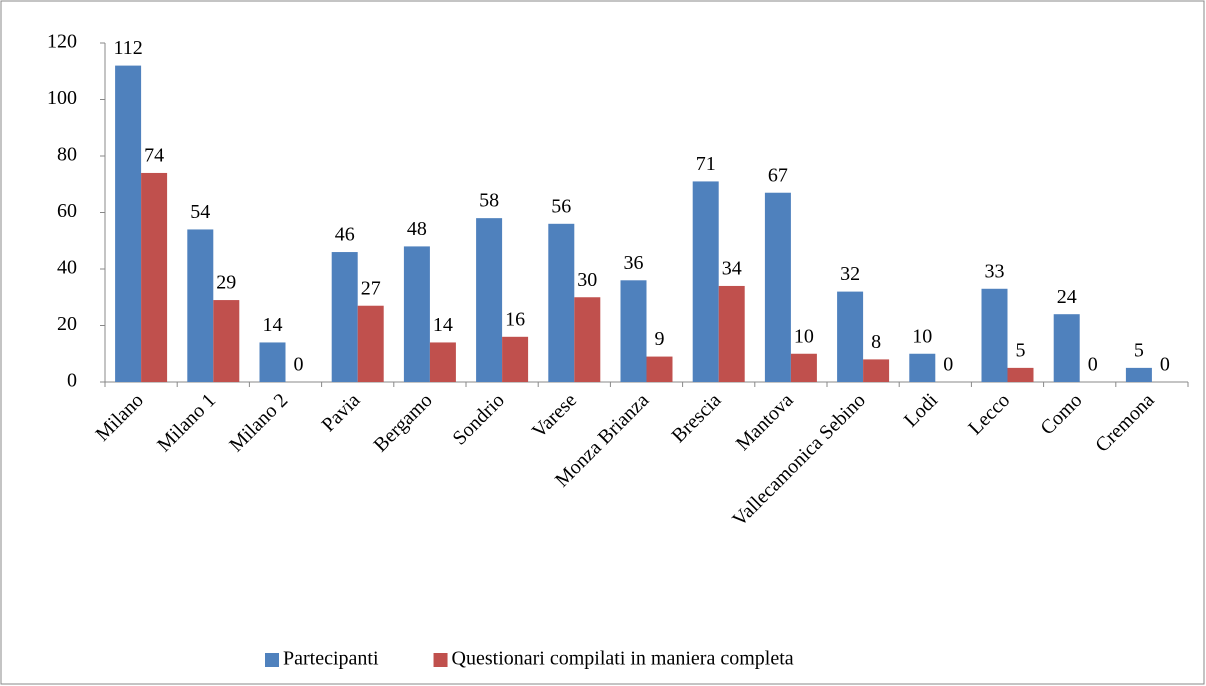  I want to click on data-label: 36, so click(634, 263).